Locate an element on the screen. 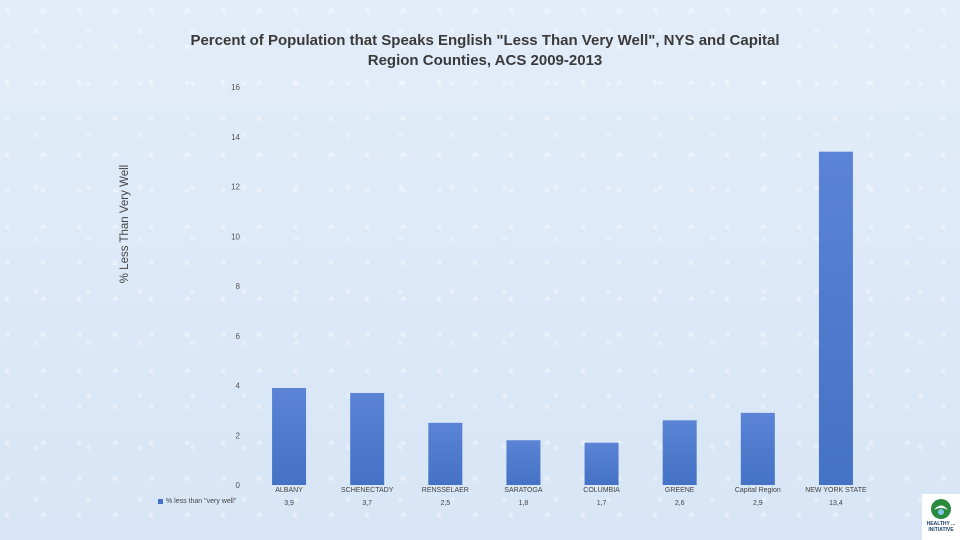 The image size is (960, 540). y-tick-label: 12 is located at coordinates (235, 187).